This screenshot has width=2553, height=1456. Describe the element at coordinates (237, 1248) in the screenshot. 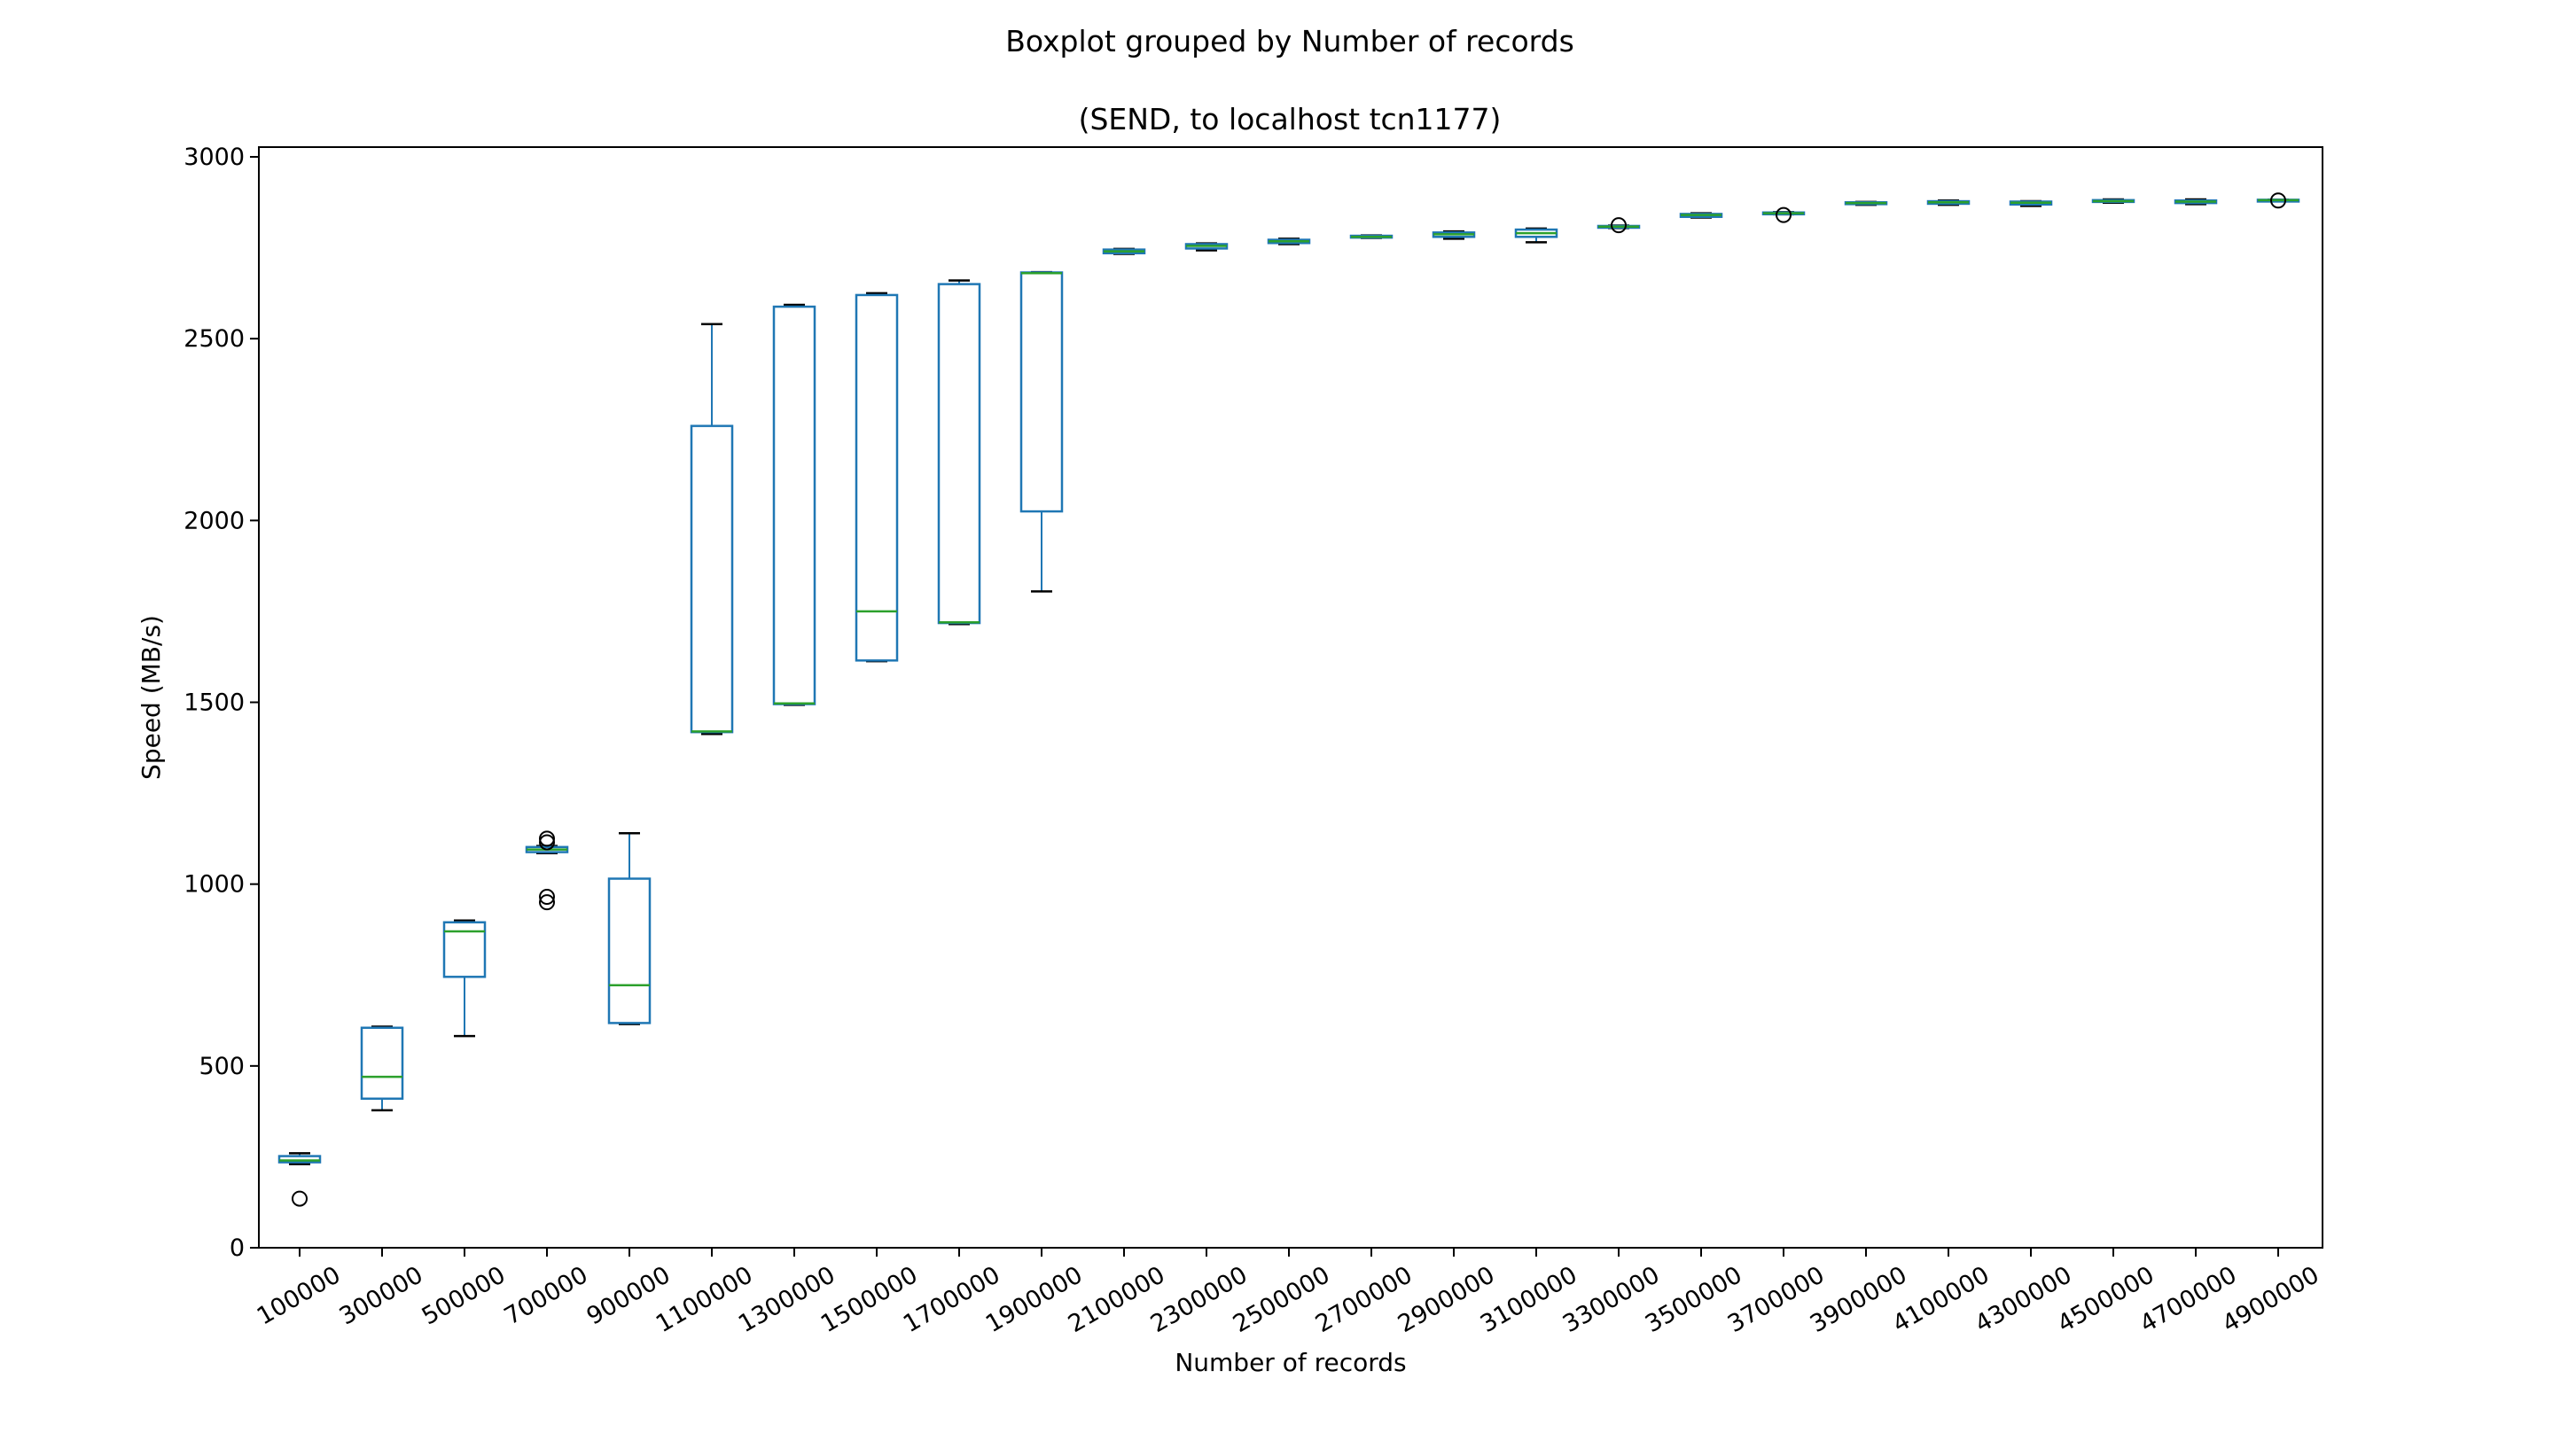

I see `y-tick-label: 0` at that location.